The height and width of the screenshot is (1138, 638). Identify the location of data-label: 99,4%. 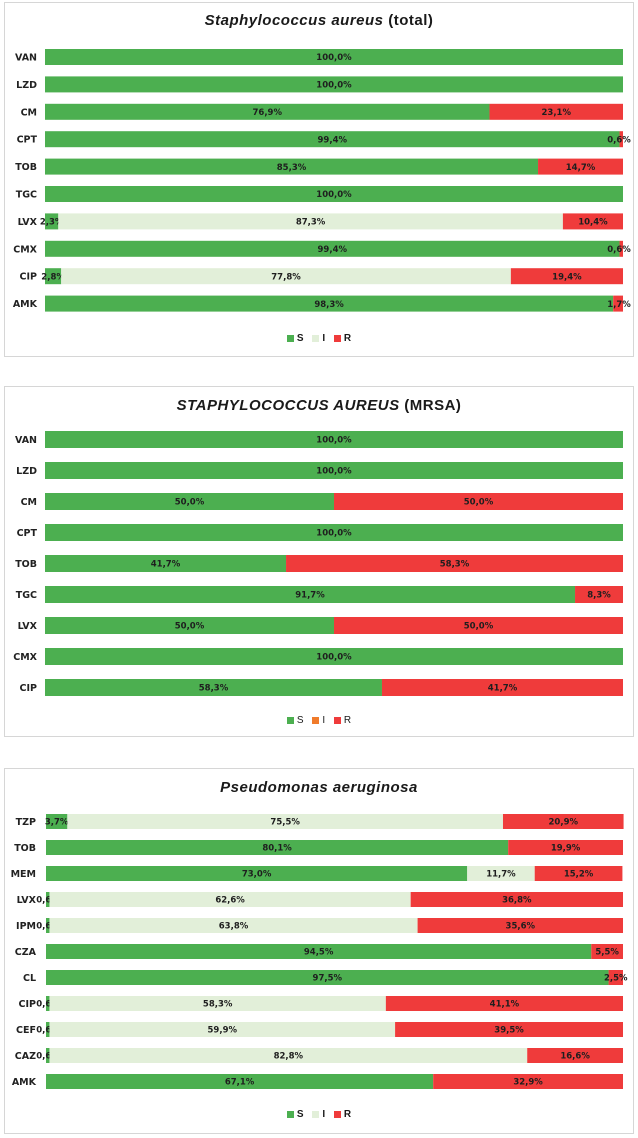
(333, 250).